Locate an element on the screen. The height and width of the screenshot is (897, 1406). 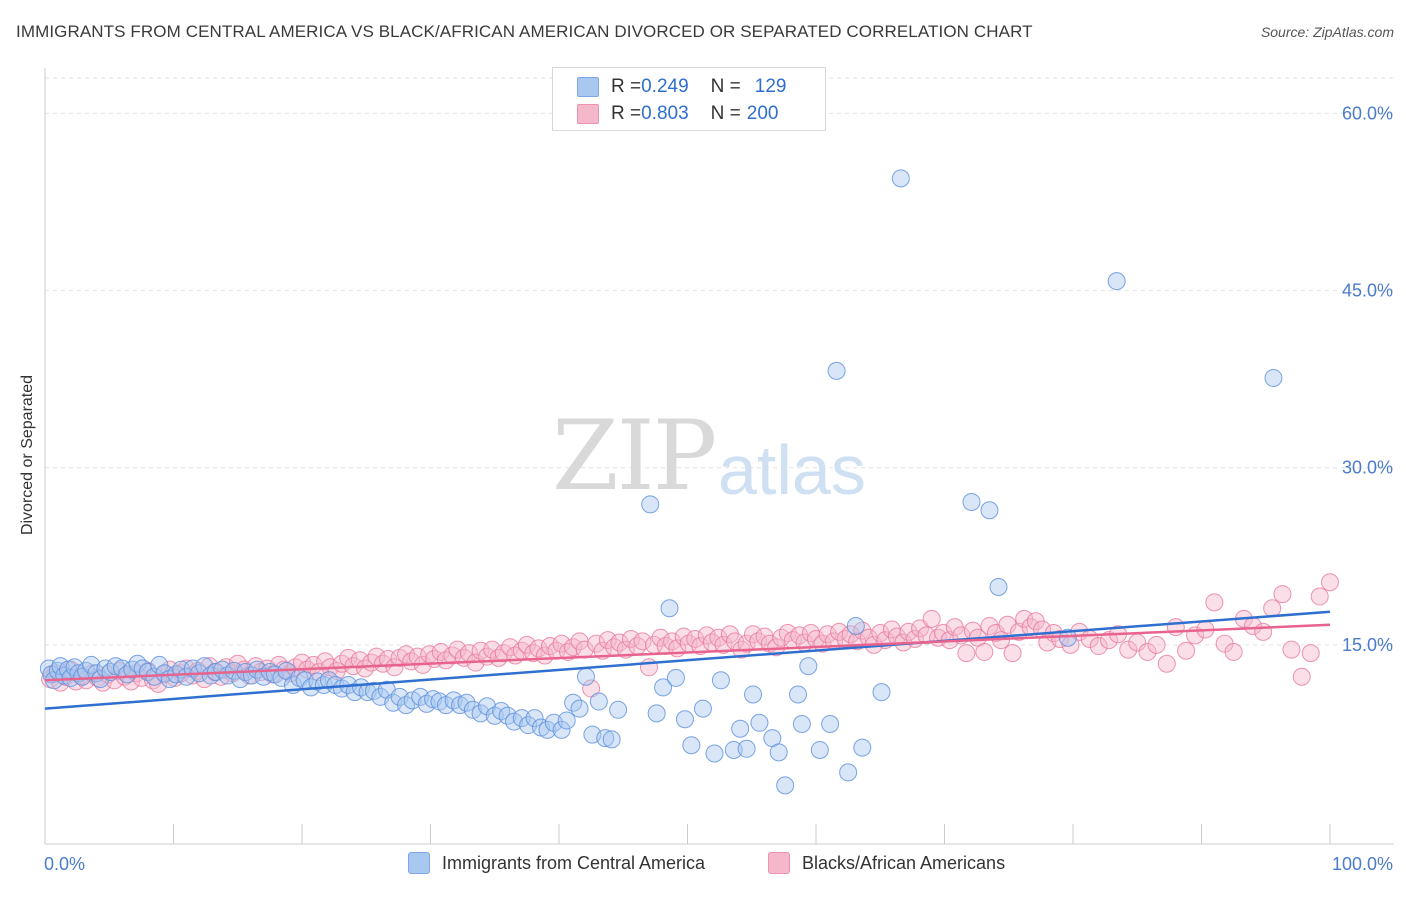
trend-line-central-america is located at coordinates (687, 660).